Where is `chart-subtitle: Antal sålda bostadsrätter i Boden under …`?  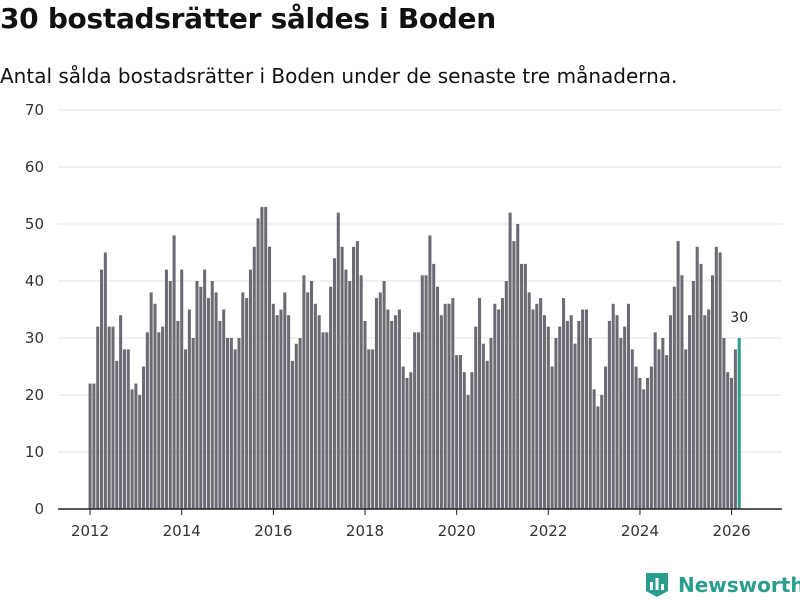
chart-subtitle: Antal sålda bostadsrätter i Boden under … is located at coordinates (339, 76).